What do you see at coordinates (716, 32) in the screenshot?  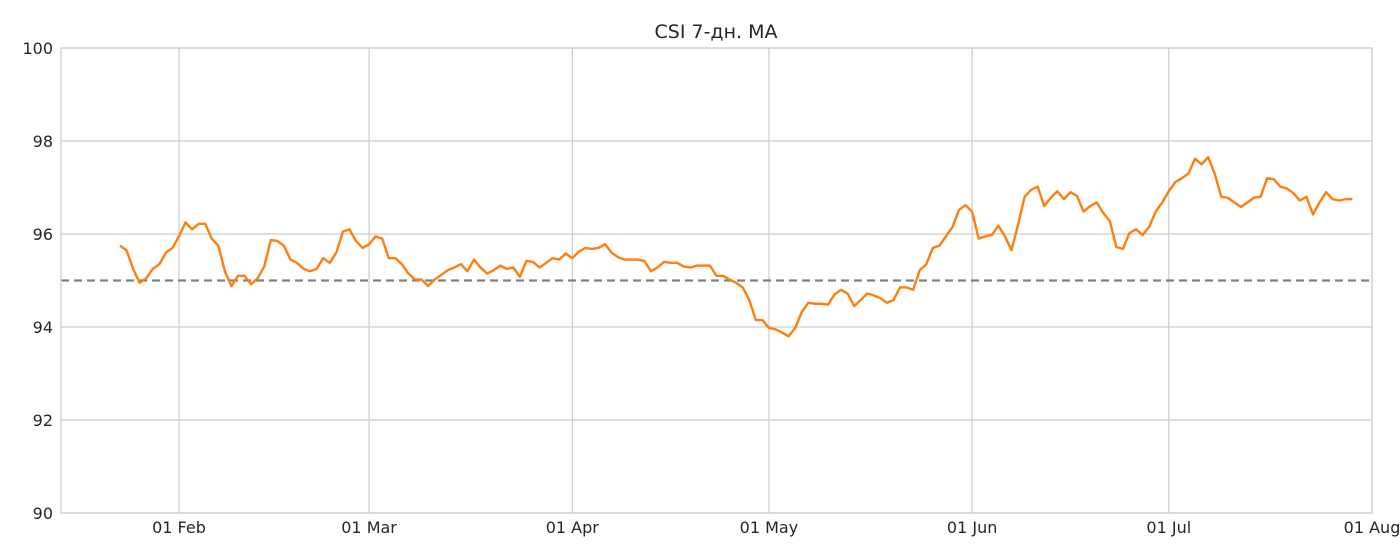 I see `chart-title: CSI 7-дн. MA` at bounding box center [716, 32].